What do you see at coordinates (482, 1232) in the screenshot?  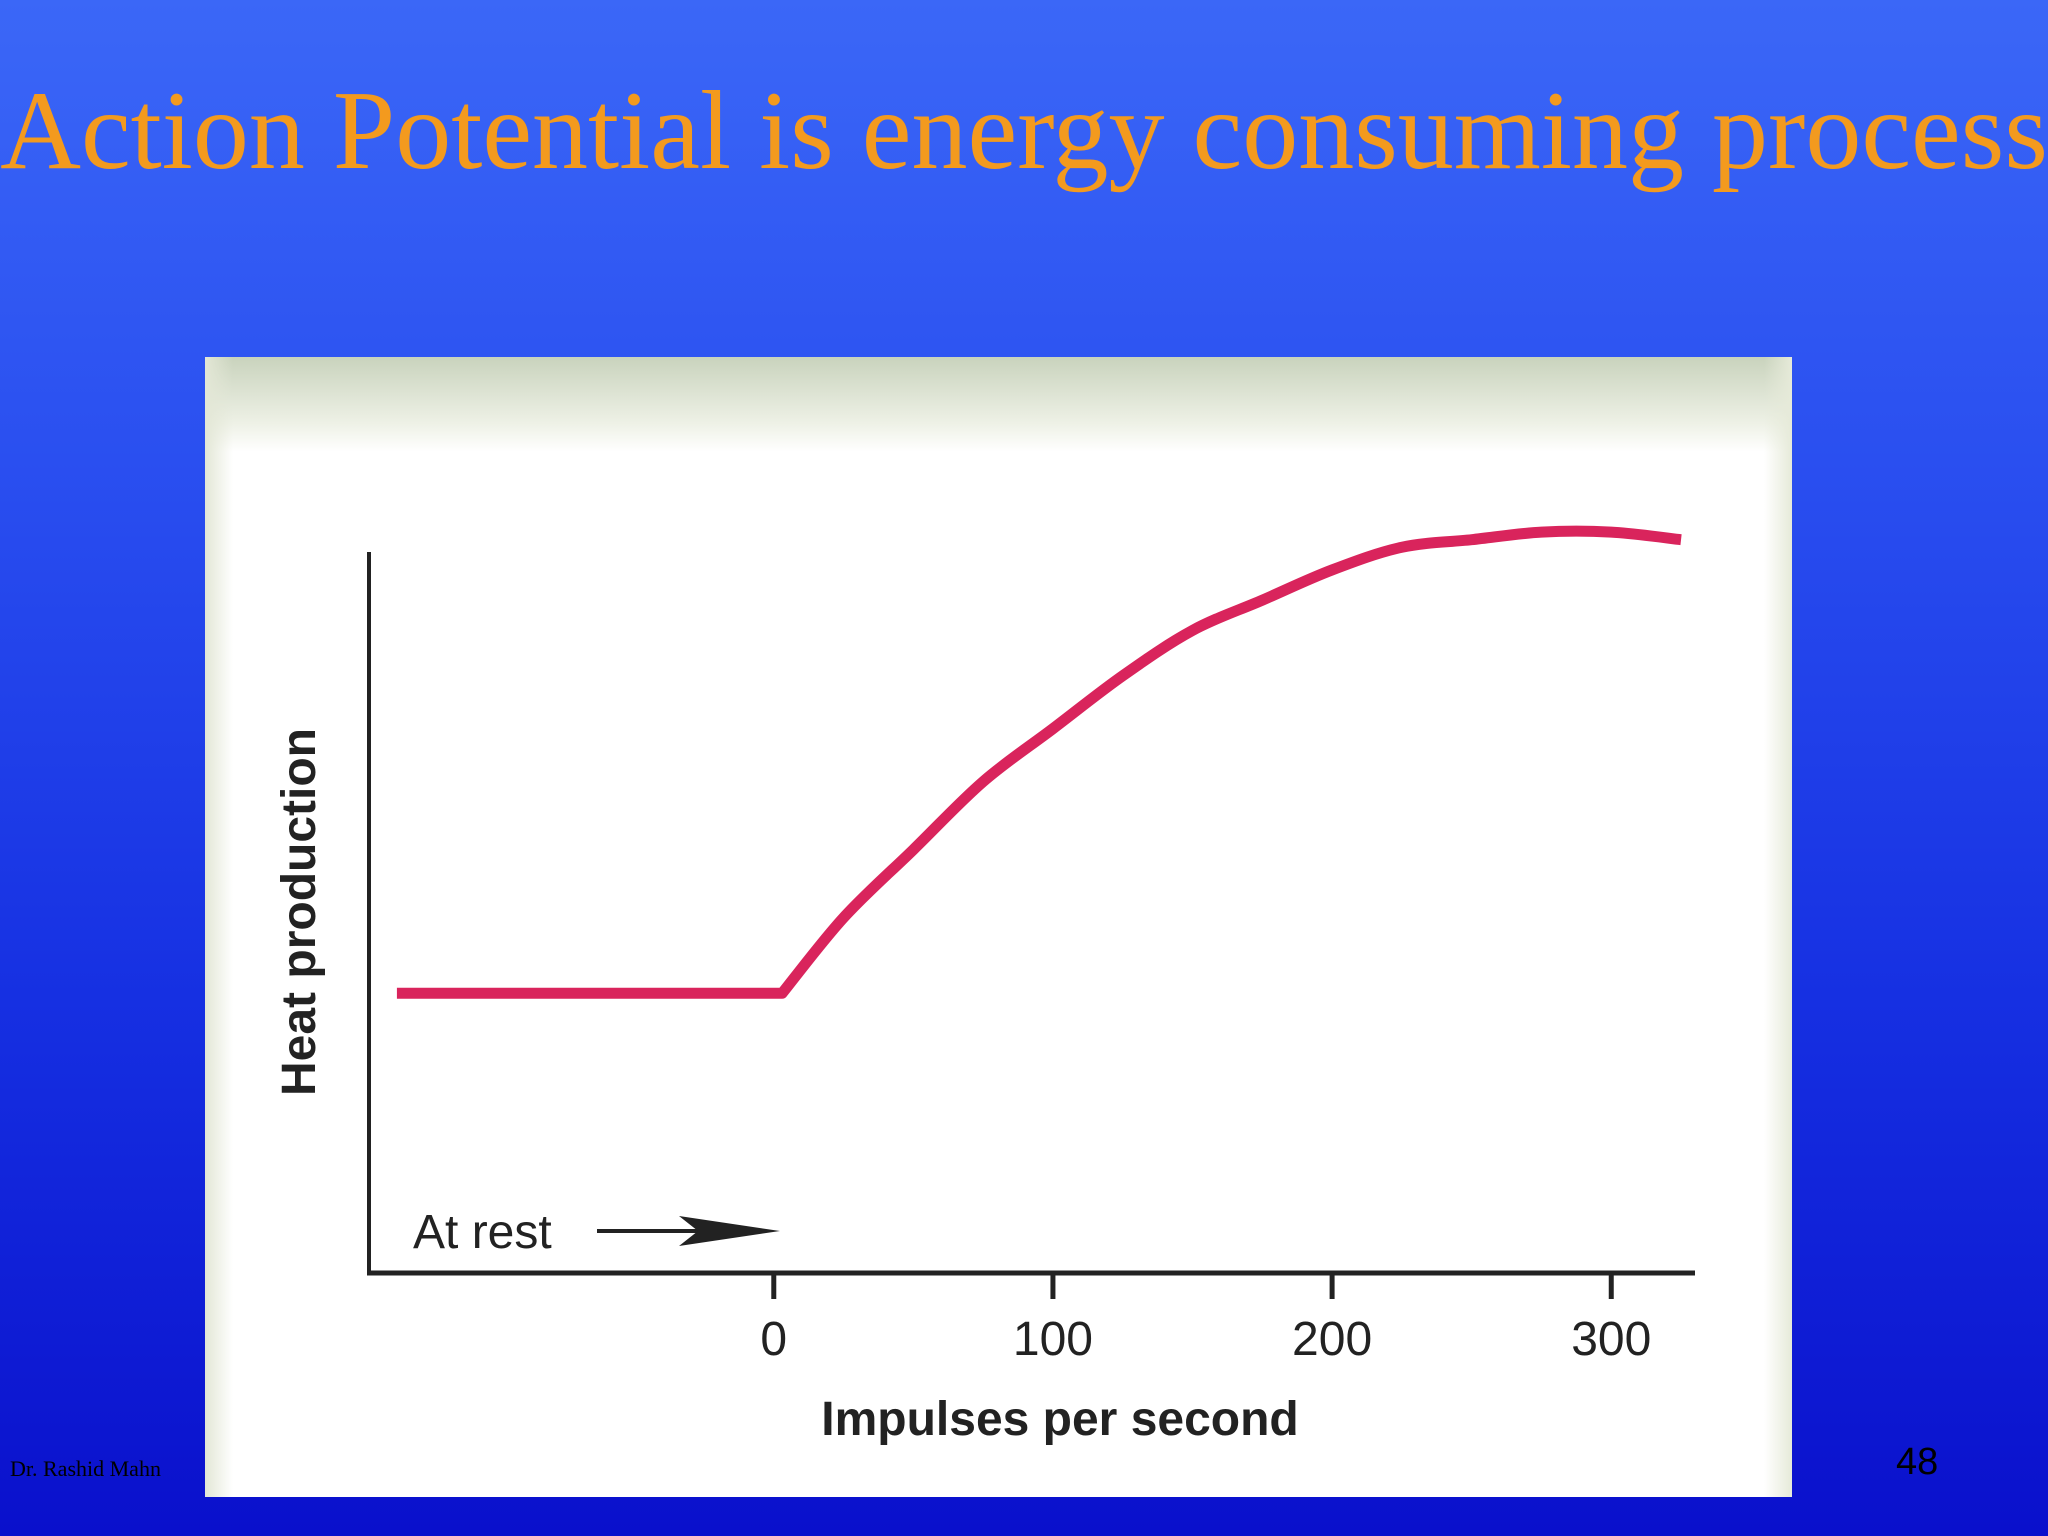 I see `at-rest-label: At rest` at bounding box center [482, 1232].